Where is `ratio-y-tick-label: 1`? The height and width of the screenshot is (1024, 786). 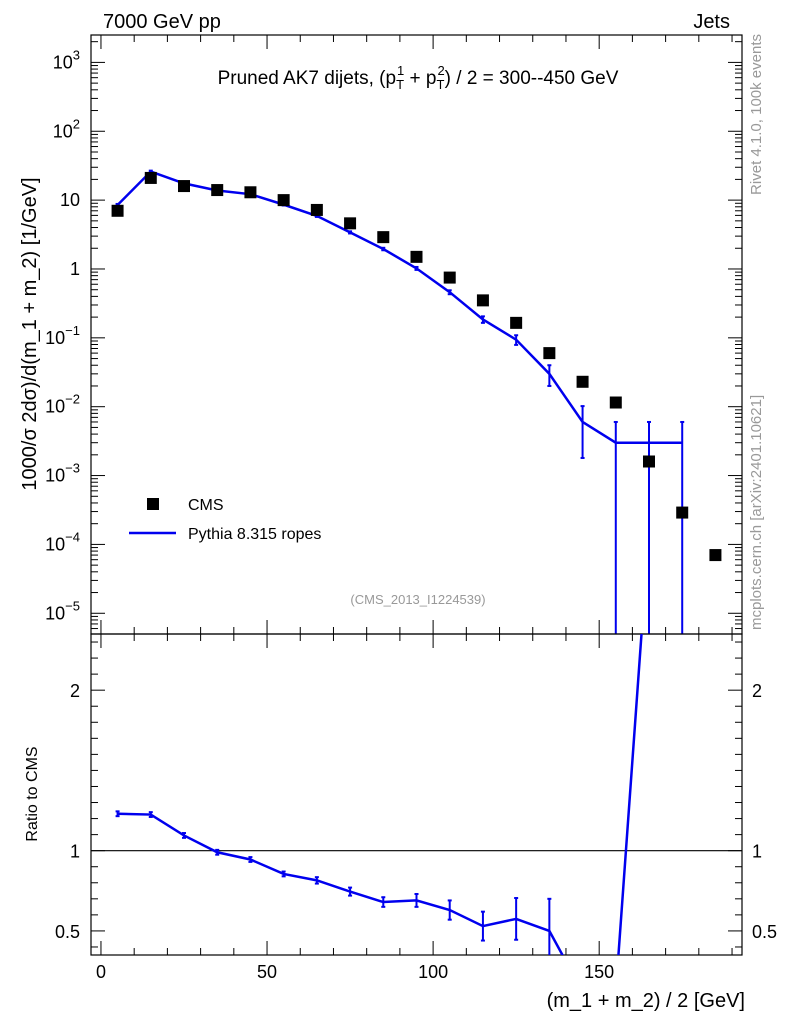
ratio-y-tick-label: 1 is located at coordinates (75, 852).